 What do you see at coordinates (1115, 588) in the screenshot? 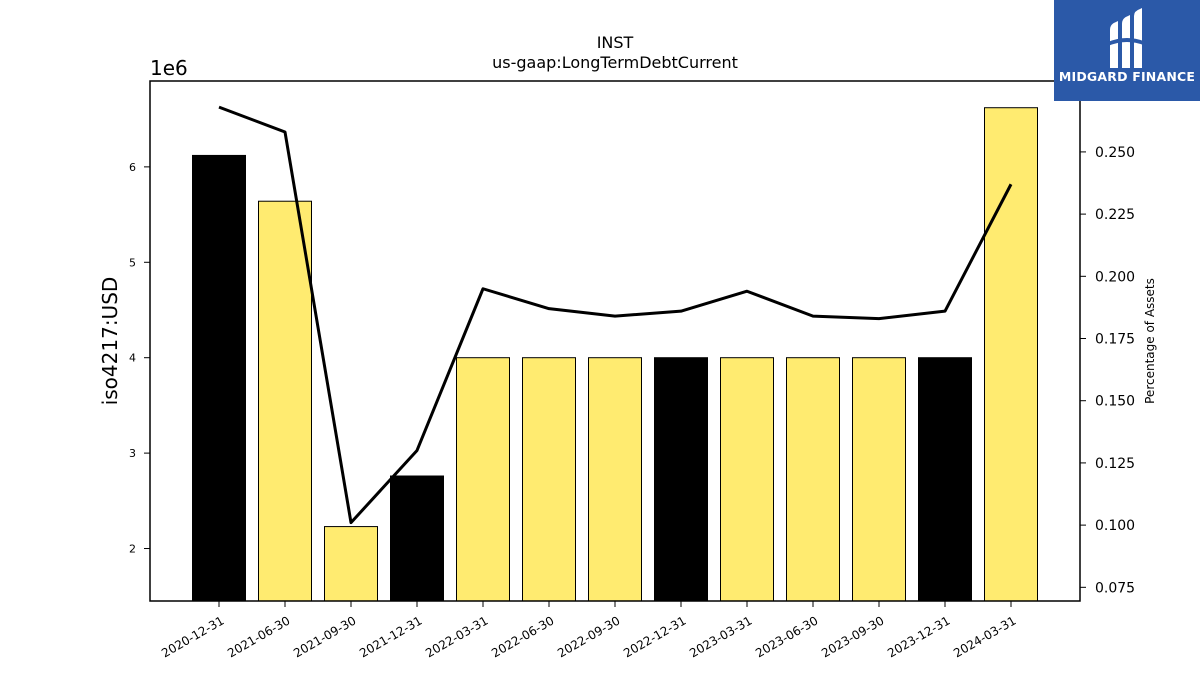
I see `y2-tick-label: 0.075` at bounding box center [1115, 588].